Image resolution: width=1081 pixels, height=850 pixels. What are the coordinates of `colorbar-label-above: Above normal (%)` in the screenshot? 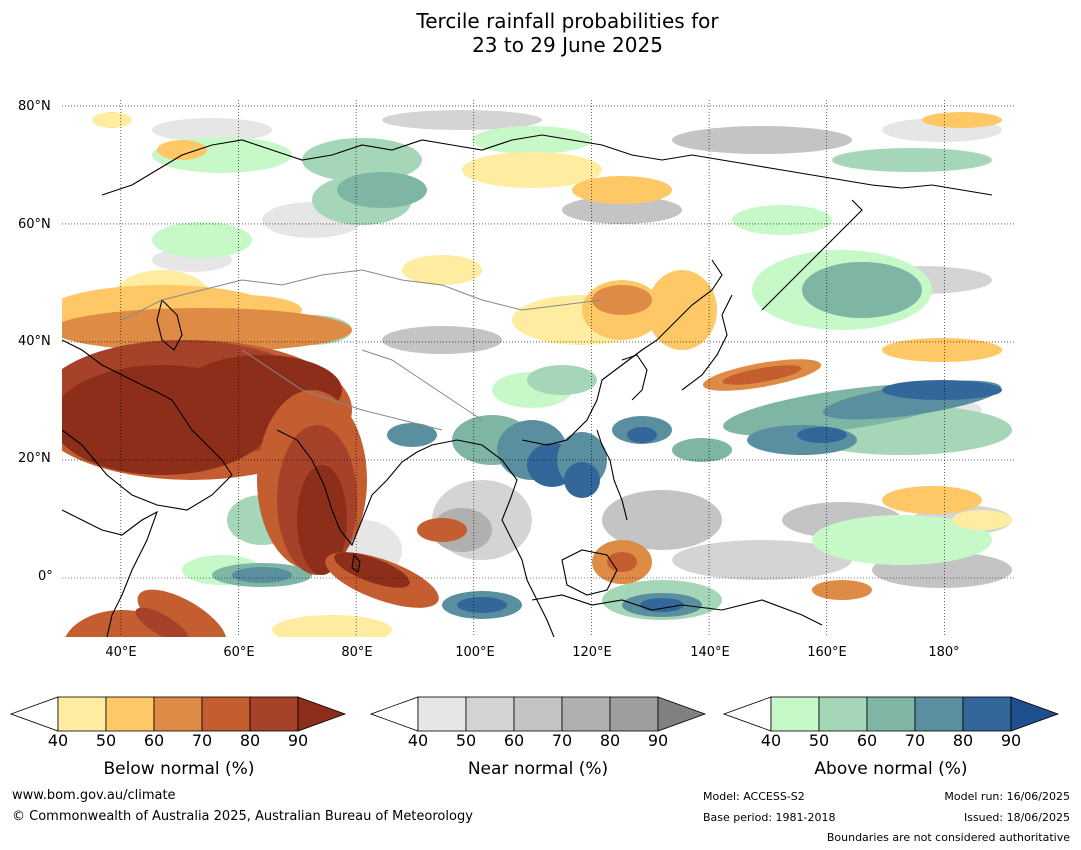 It's located at (891, 769).